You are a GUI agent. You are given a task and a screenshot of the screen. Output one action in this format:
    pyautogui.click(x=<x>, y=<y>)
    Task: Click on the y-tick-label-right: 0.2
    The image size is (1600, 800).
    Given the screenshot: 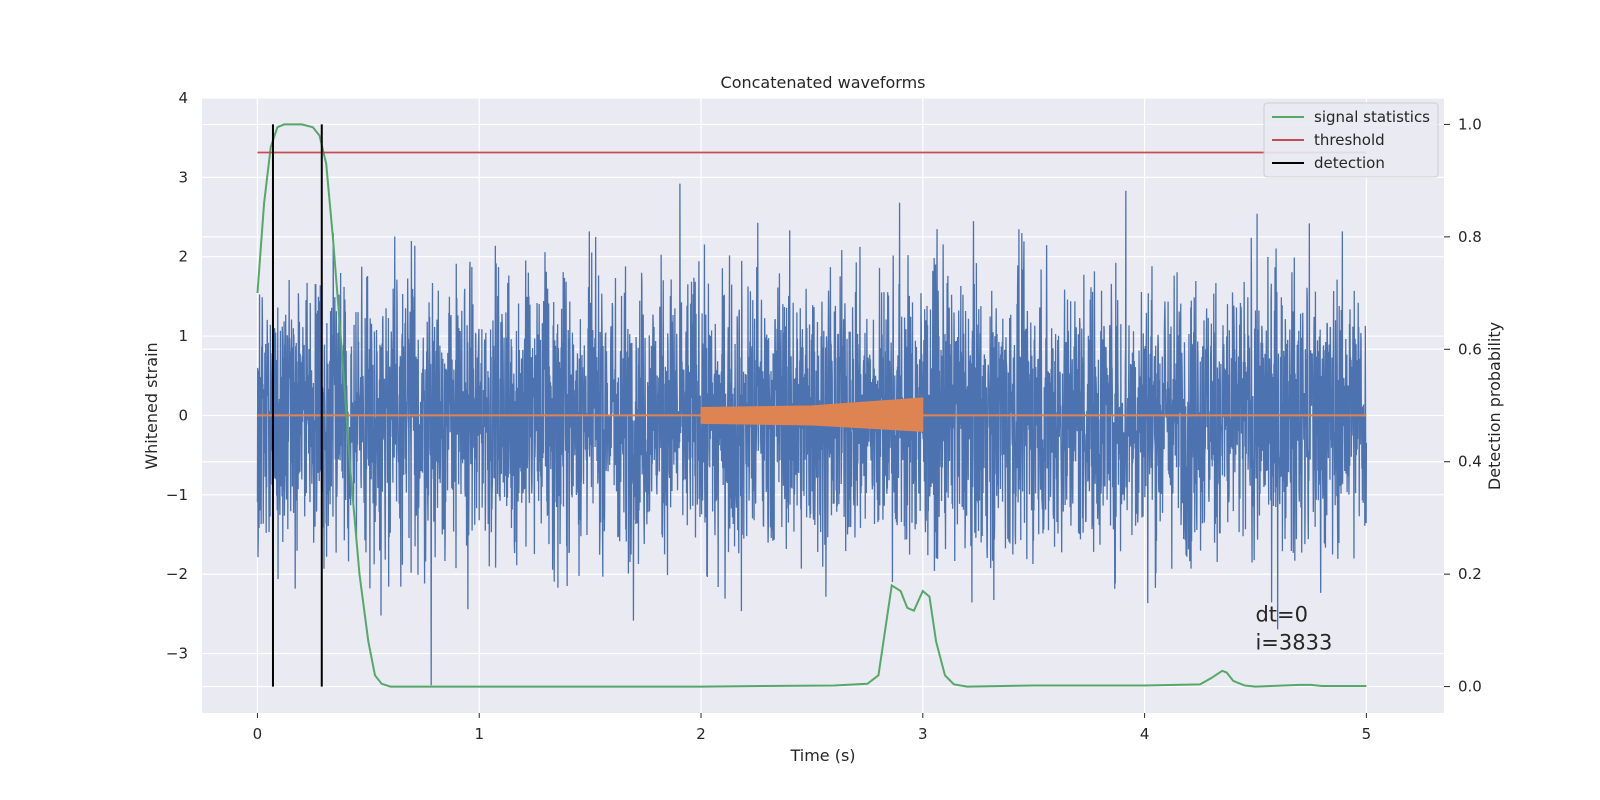 What is the action you would take?
    pyautogui.click(x=1470, y=574)
    